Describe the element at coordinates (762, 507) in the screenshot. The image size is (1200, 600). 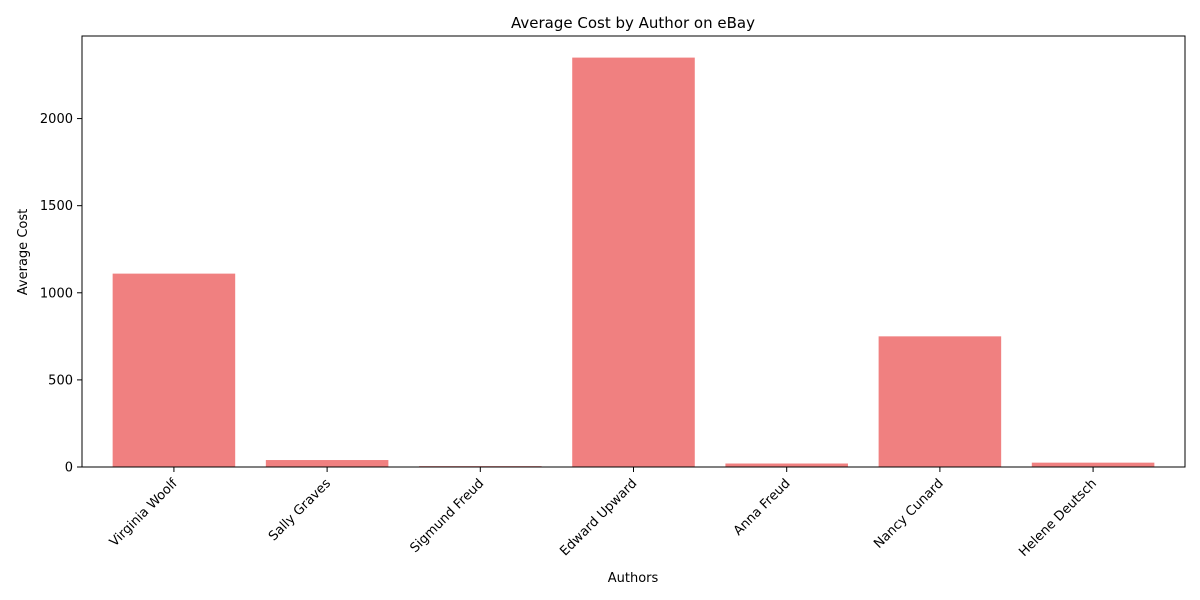
I see `x-tick-label: Anna Freud` at that location.